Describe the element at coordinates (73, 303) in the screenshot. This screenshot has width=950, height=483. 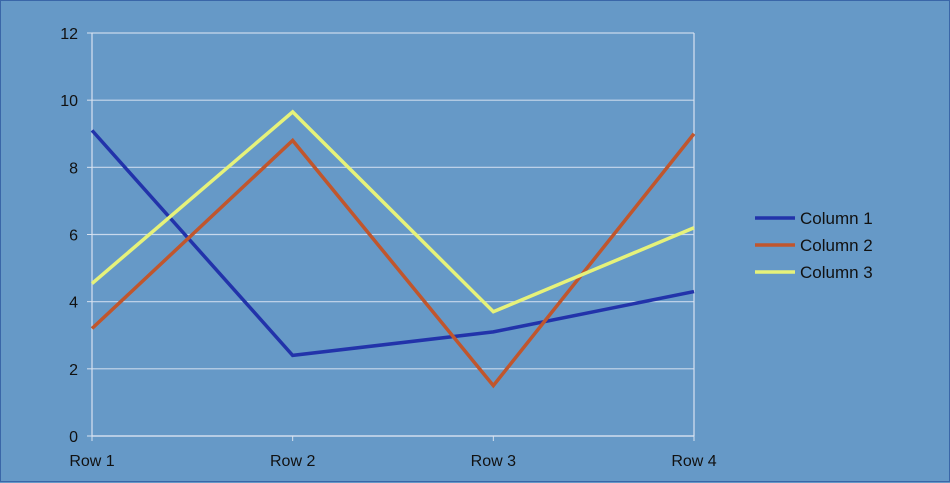
I see `y-tick-label: 4` at that location.